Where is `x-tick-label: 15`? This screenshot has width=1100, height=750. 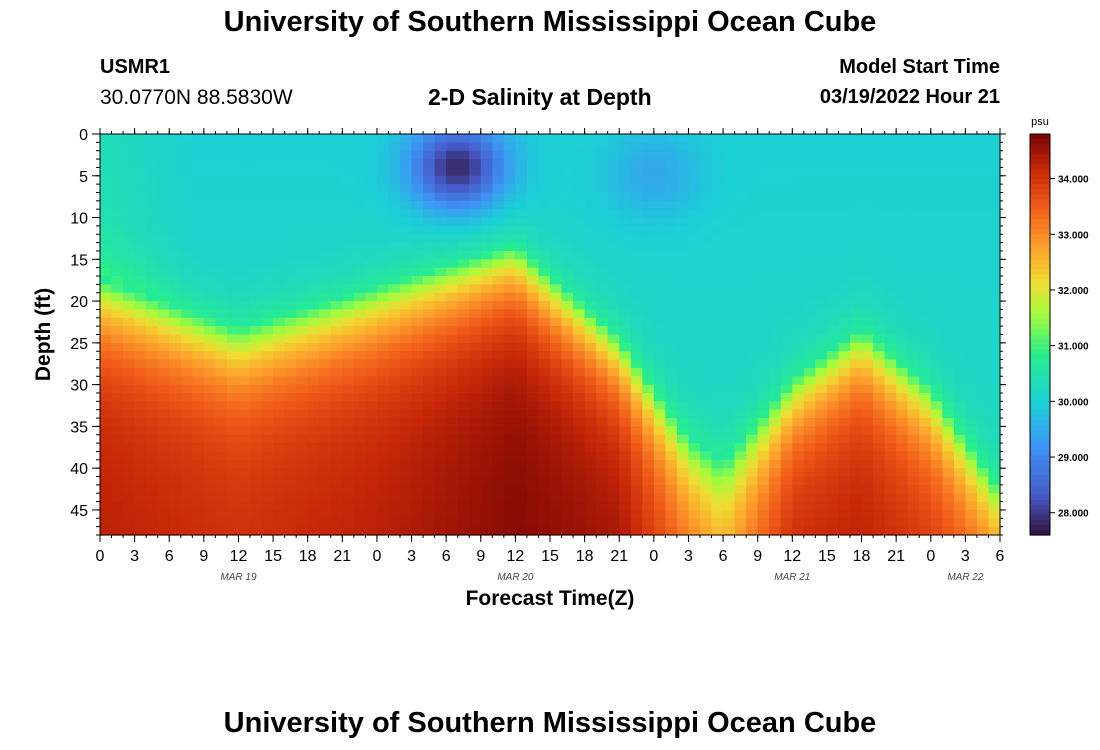 x-tick-label: 15 is located at coordinates (273, 556).